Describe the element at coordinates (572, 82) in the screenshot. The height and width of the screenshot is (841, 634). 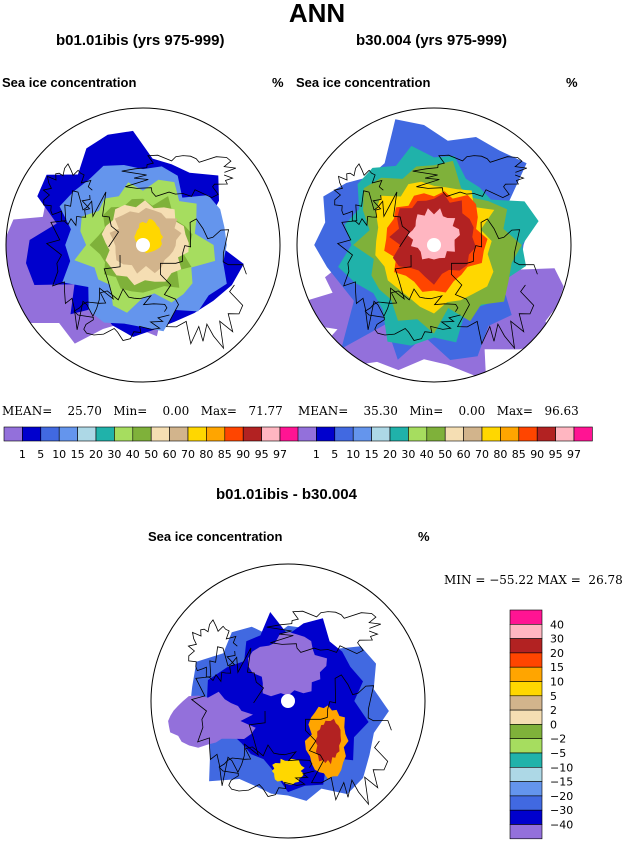
I see `right-units-label: %` at that location.